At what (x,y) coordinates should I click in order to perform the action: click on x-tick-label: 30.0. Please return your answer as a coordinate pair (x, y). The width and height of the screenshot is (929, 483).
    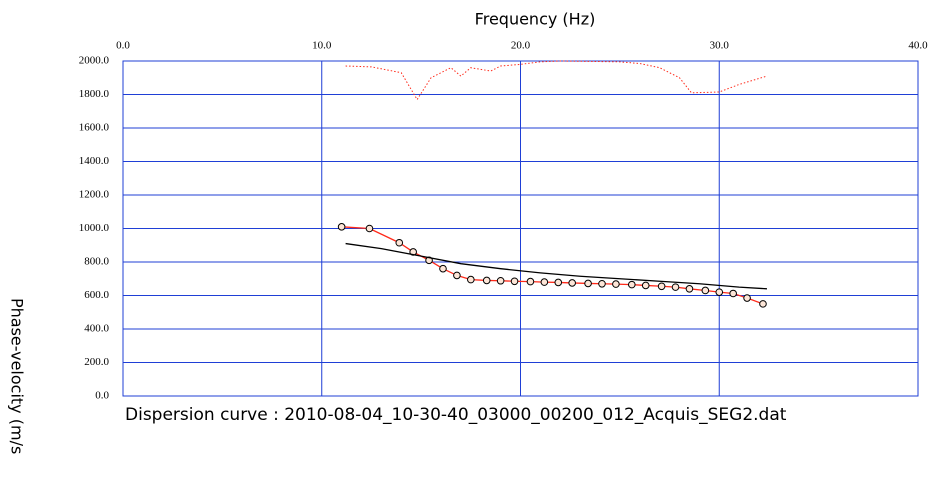
    Looking at the image, I should click on (720, 46).